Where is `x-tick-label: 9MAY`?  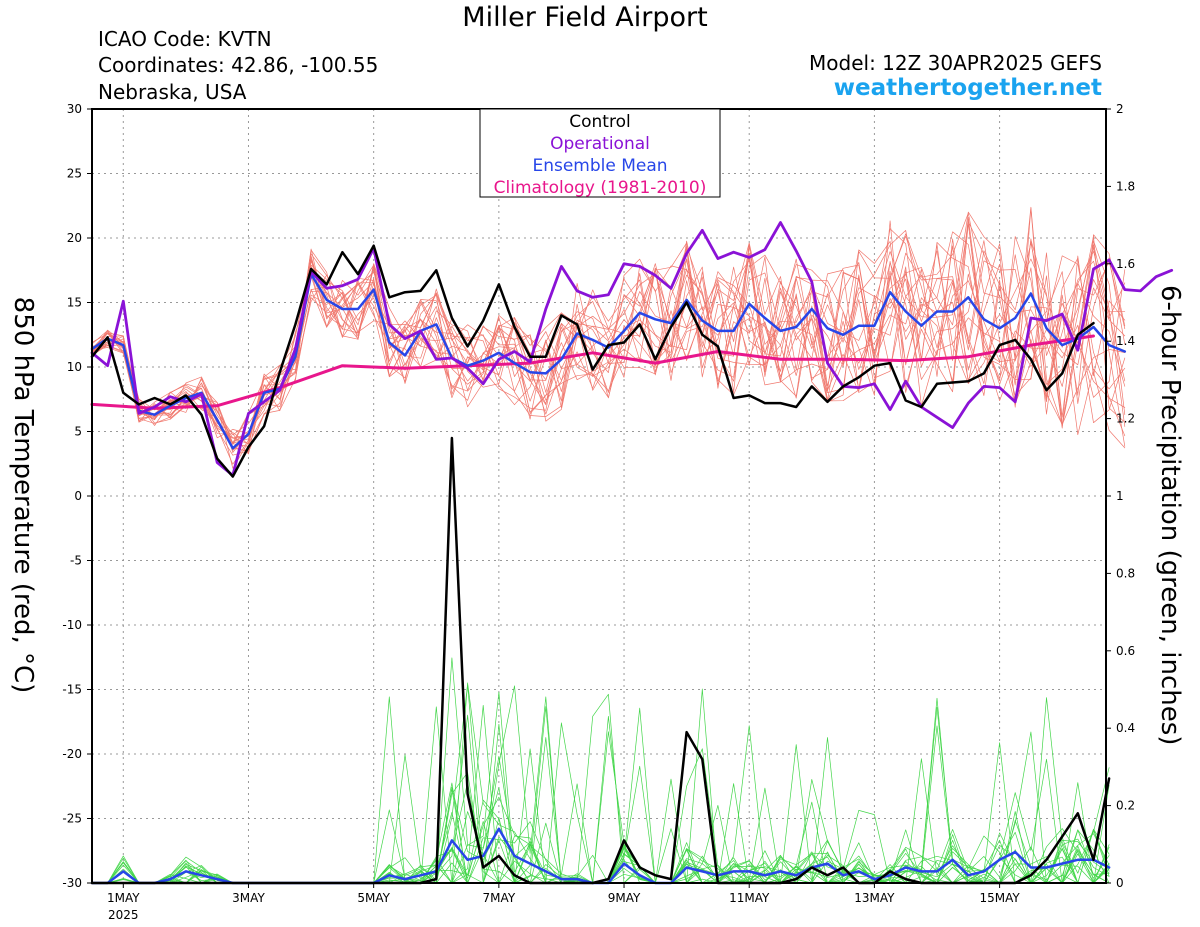
x-tick-label: 9MAY is located at coordinates (624, 898).